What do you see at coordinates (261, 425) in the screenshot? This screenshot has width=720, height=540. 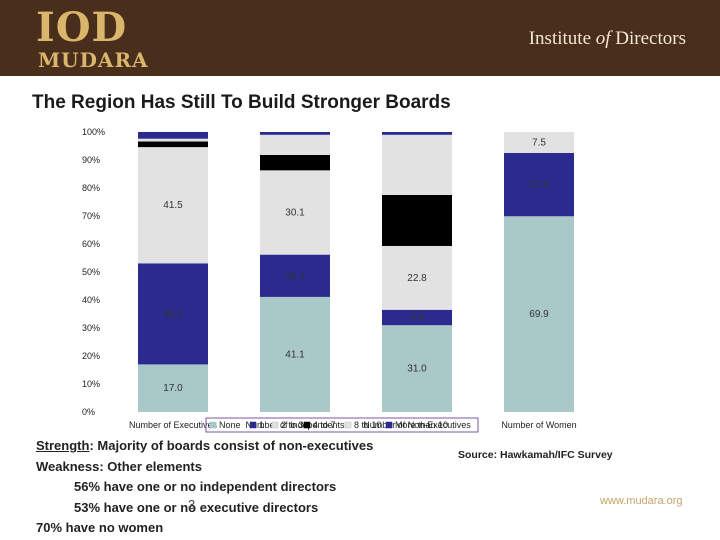 I see `legend-label: 1` at bounding box center [261, 425].